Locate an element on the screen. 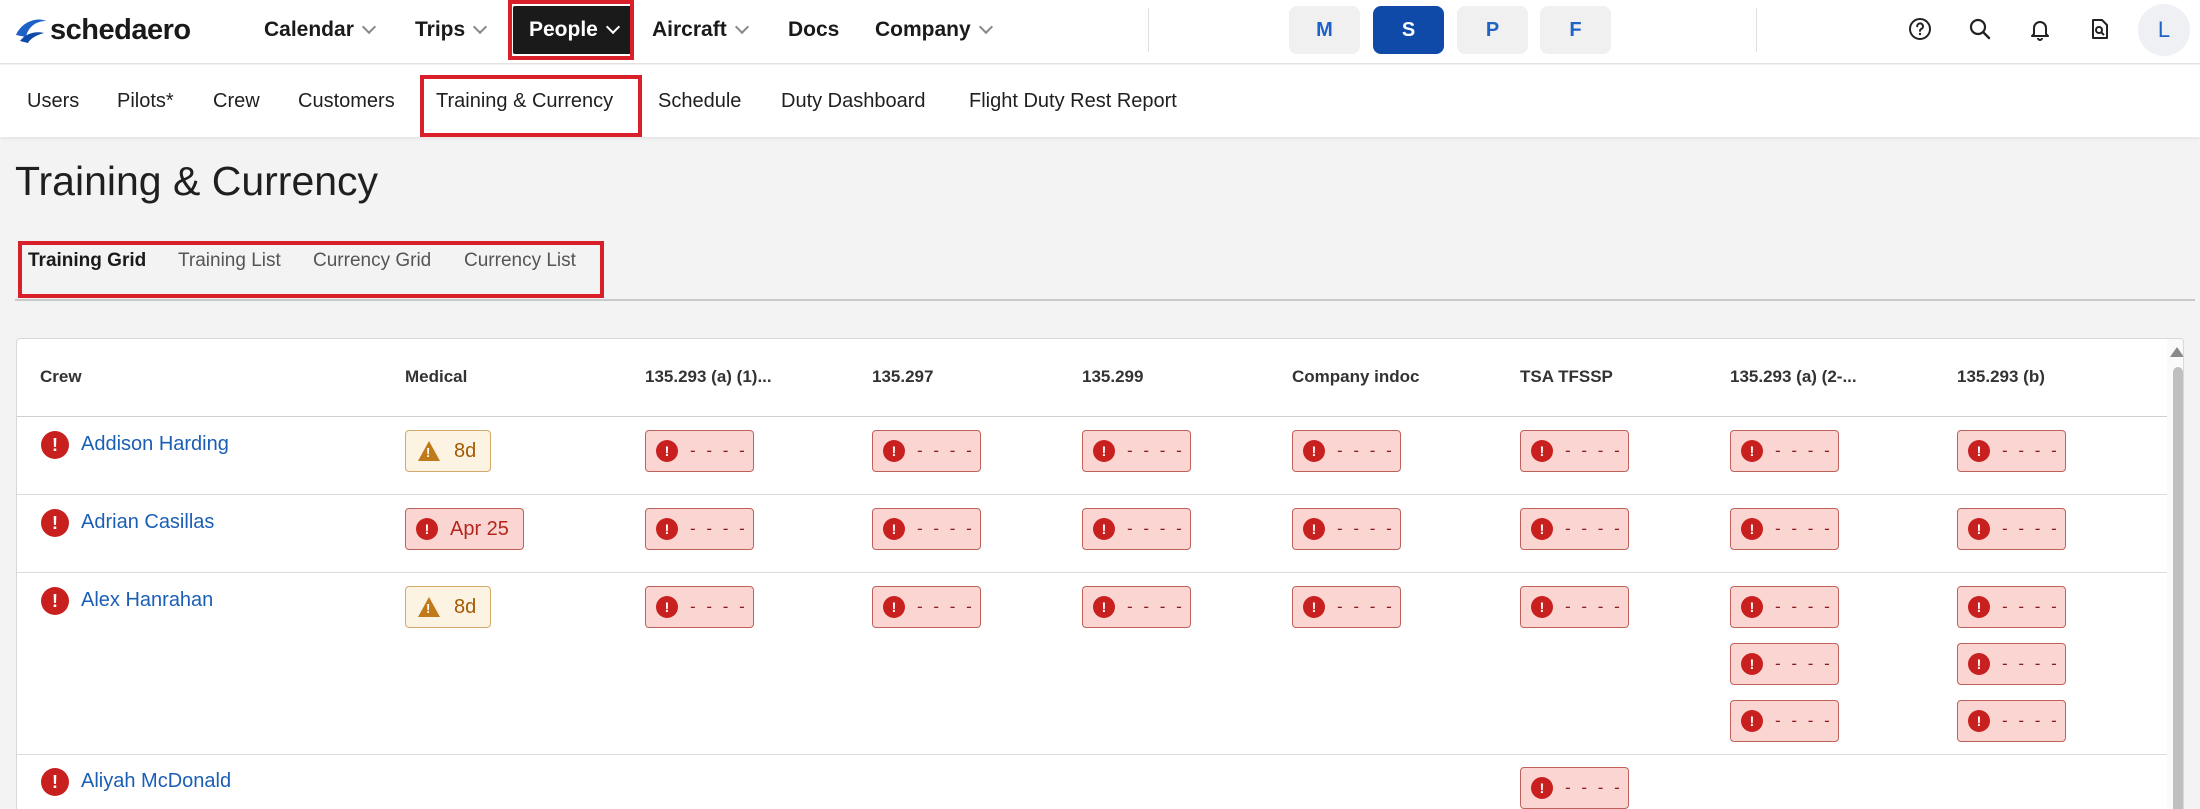 The height and width of the screenshot is (809, 2200). scroll-up-arrow-icon is located at coordinates (2176, 352).